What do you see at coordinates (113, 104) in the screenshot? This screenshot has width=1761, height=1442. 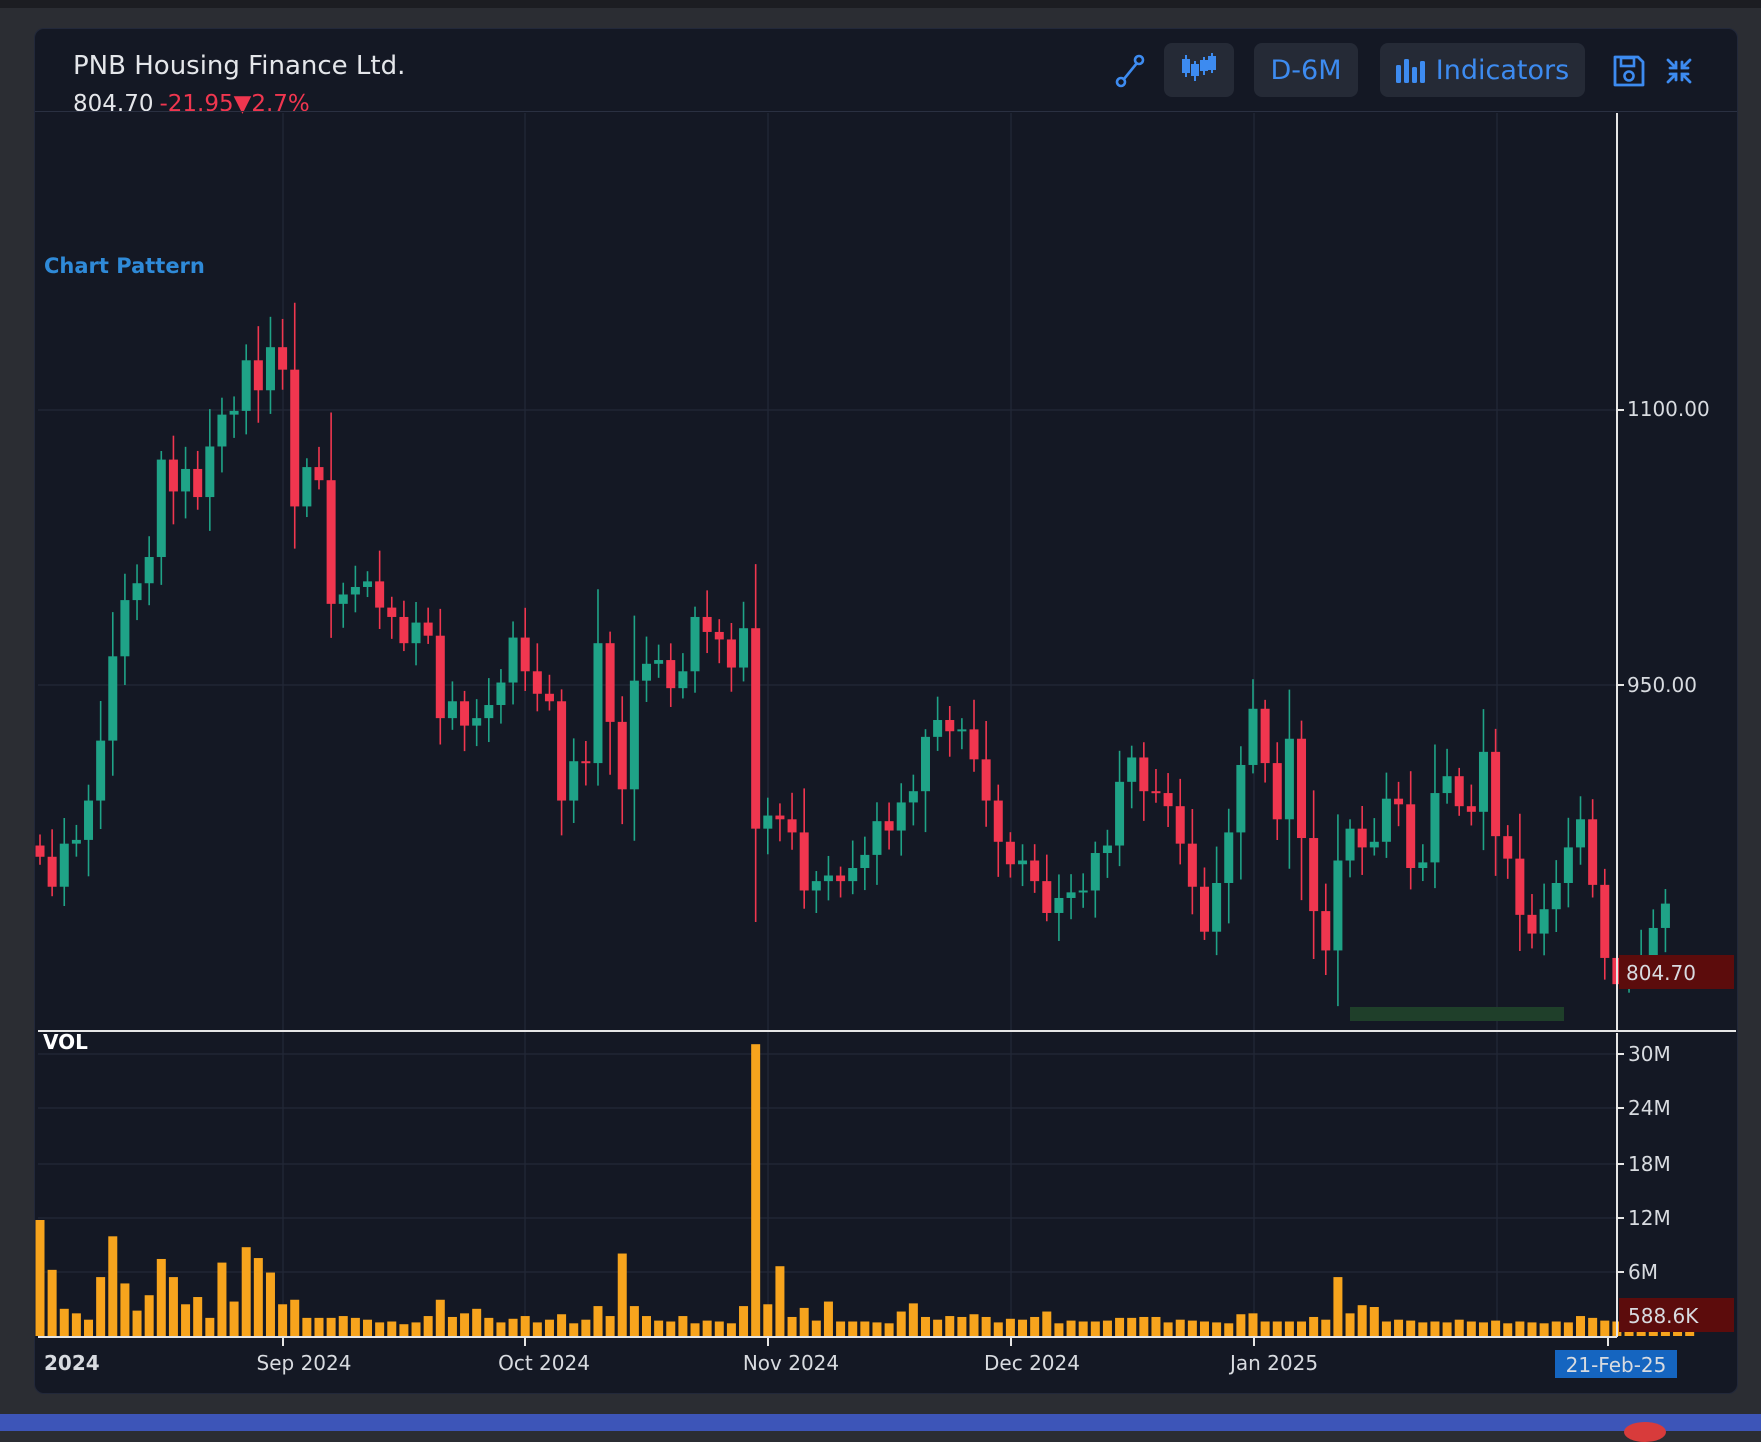 I see `last-price: 804.70` at bounding box center [113, 104].